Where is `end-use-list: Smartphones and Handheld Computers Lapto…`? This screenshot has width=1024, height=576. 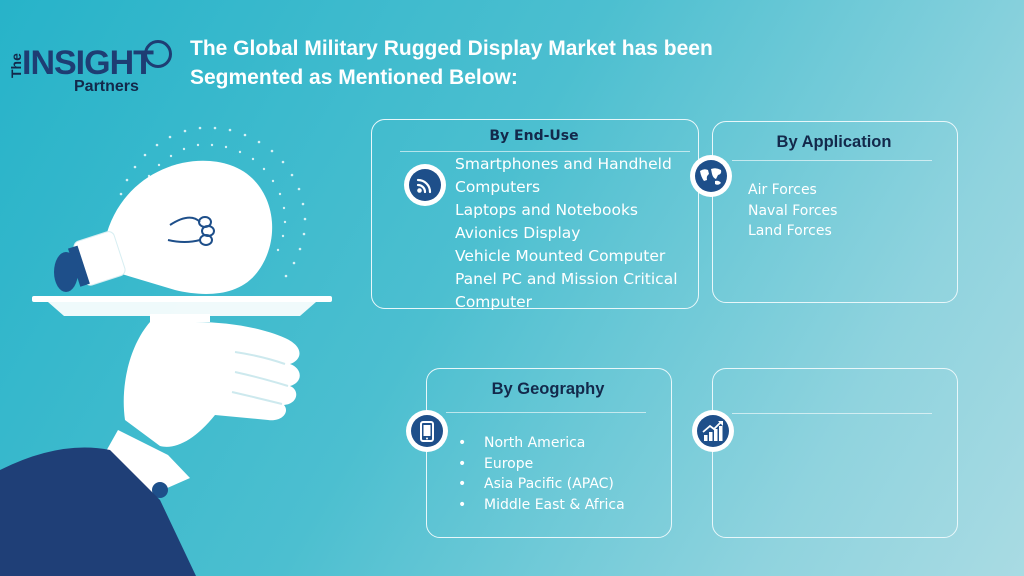 end-use-list: Smartphones and Handheld Computers Lapto… is located at coordinates (580, 233).